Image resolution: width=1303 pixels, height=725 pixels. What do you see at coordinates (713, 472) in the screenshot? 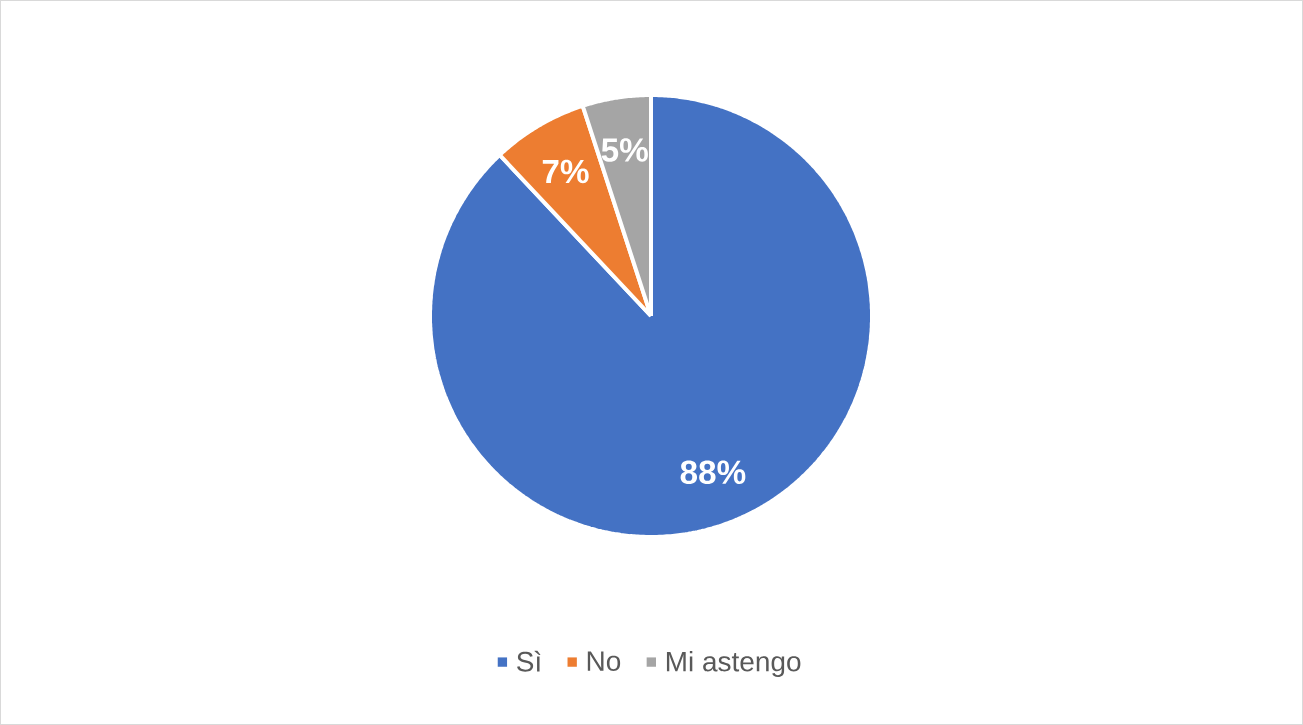
I see `data-label: 88%` at bounding box center [713, 472].